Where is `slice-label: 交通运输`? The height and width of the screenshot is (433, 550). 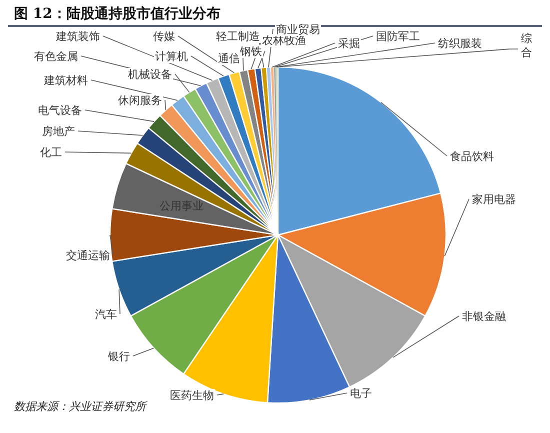 slice-label: 交通运输 is located at coordinates (88, 255).